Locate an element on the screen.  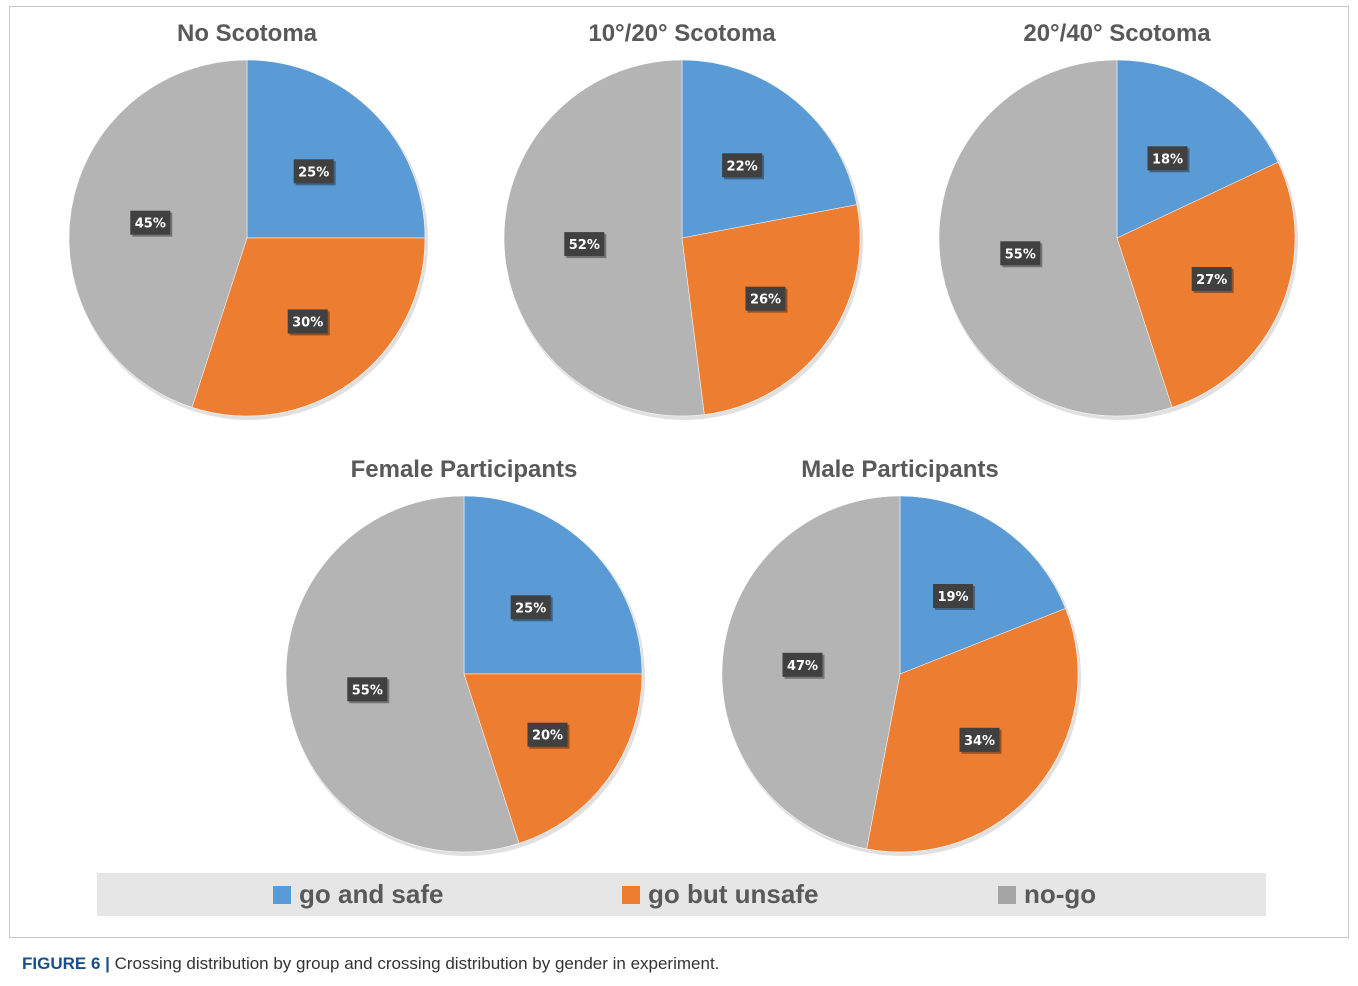
legend-swatch-go-and-safe is located at coordinates (282, 894).